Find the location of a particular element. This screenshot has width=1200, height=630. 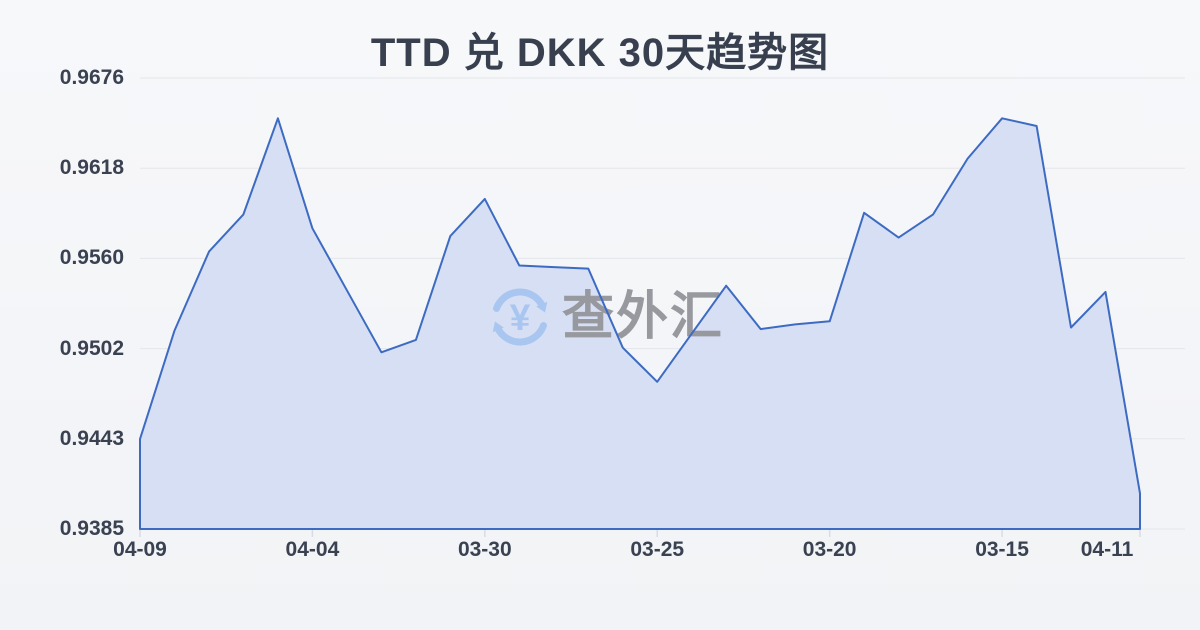

watermark: ¥ 查外汇 is located at coordinates (605, 317).